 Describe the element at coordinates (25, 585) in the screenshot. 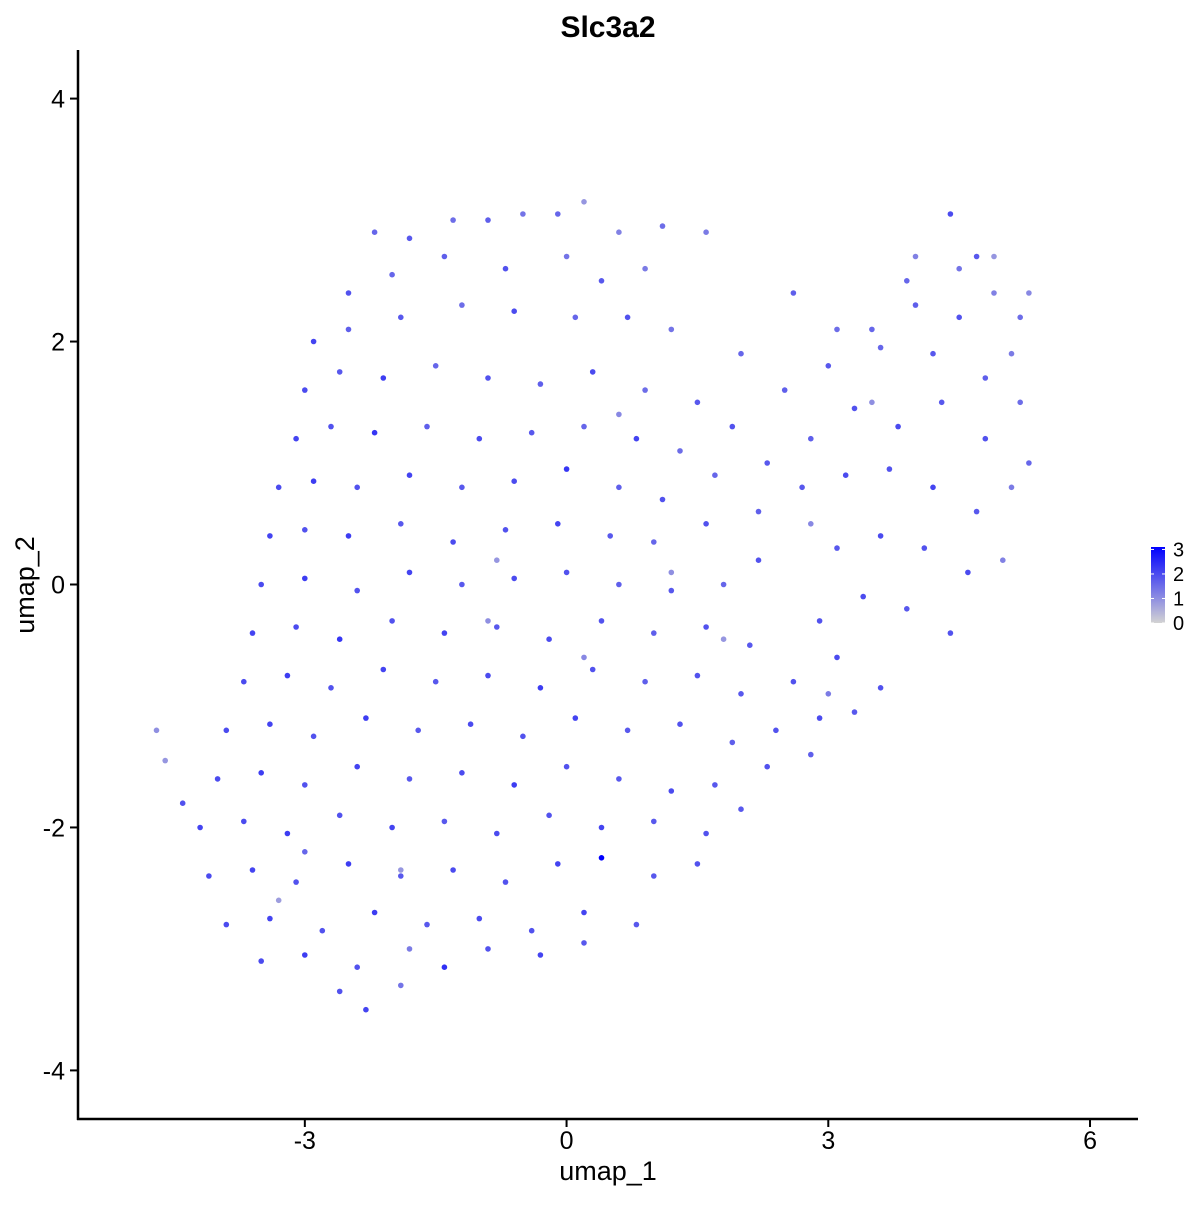

I see `y-axis-title: umap_2` at that location.